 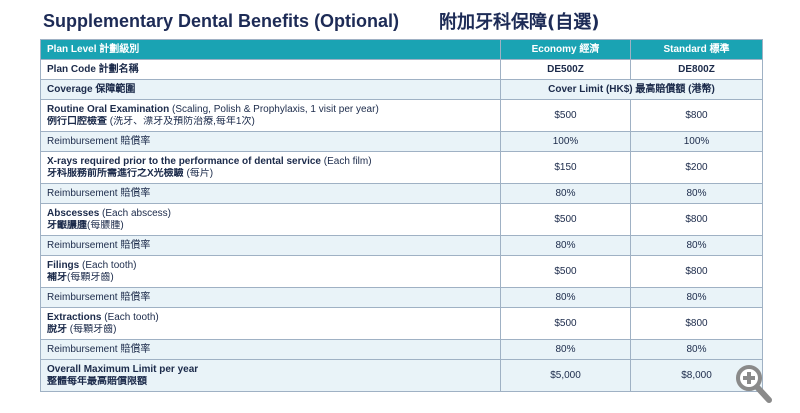 I want to click on zoom-in-icon, so click(x=754, y=384).